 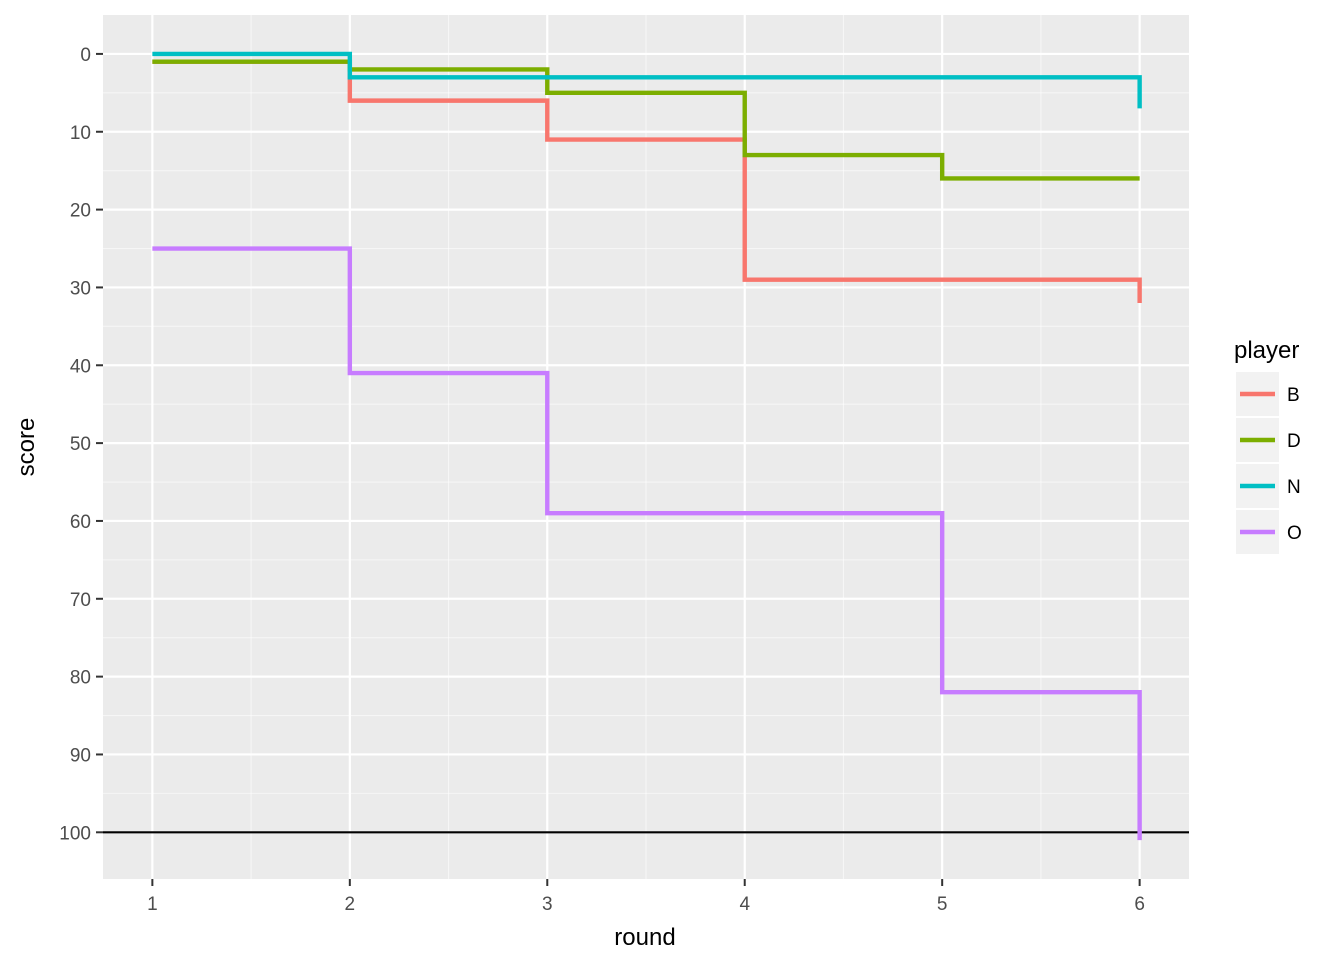 I want to click on y-tick-label: 50, so click(x=80, y=444).